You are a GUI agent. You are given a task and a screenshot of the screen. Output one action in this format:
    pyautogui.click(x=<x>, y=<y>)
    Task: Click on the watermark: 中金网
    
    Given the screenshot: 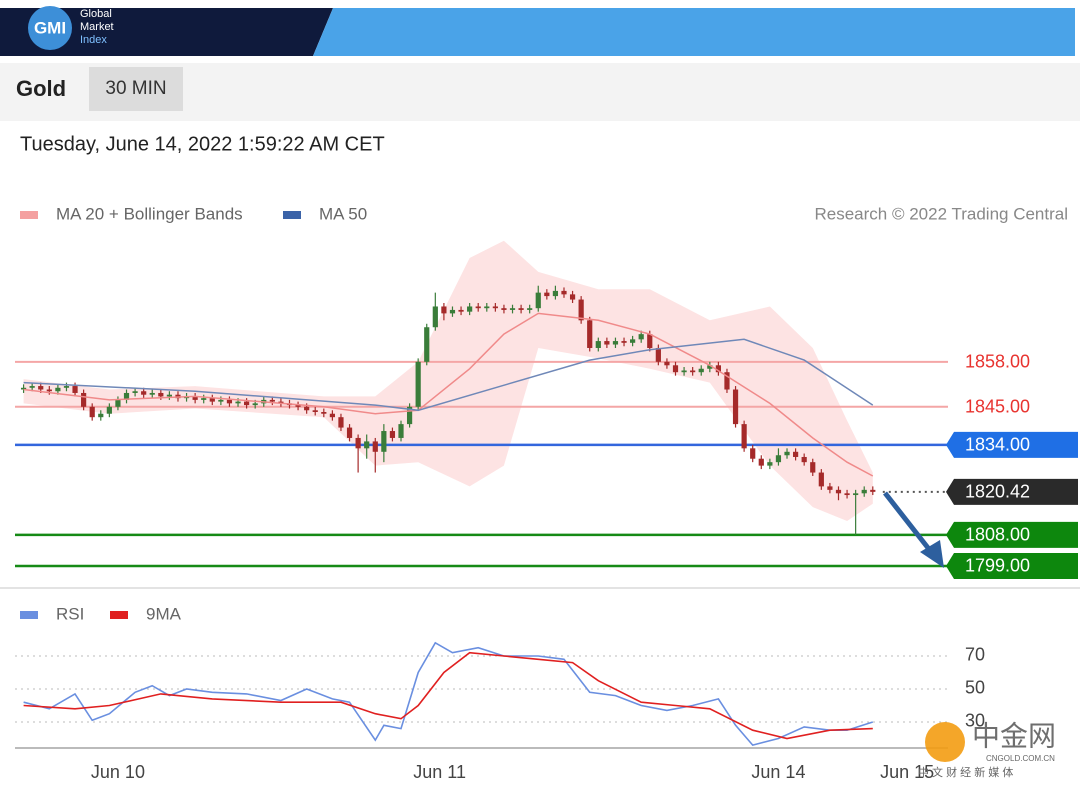 What is the action you would take?
    pyautogui.click(x=1014, y=735)
    